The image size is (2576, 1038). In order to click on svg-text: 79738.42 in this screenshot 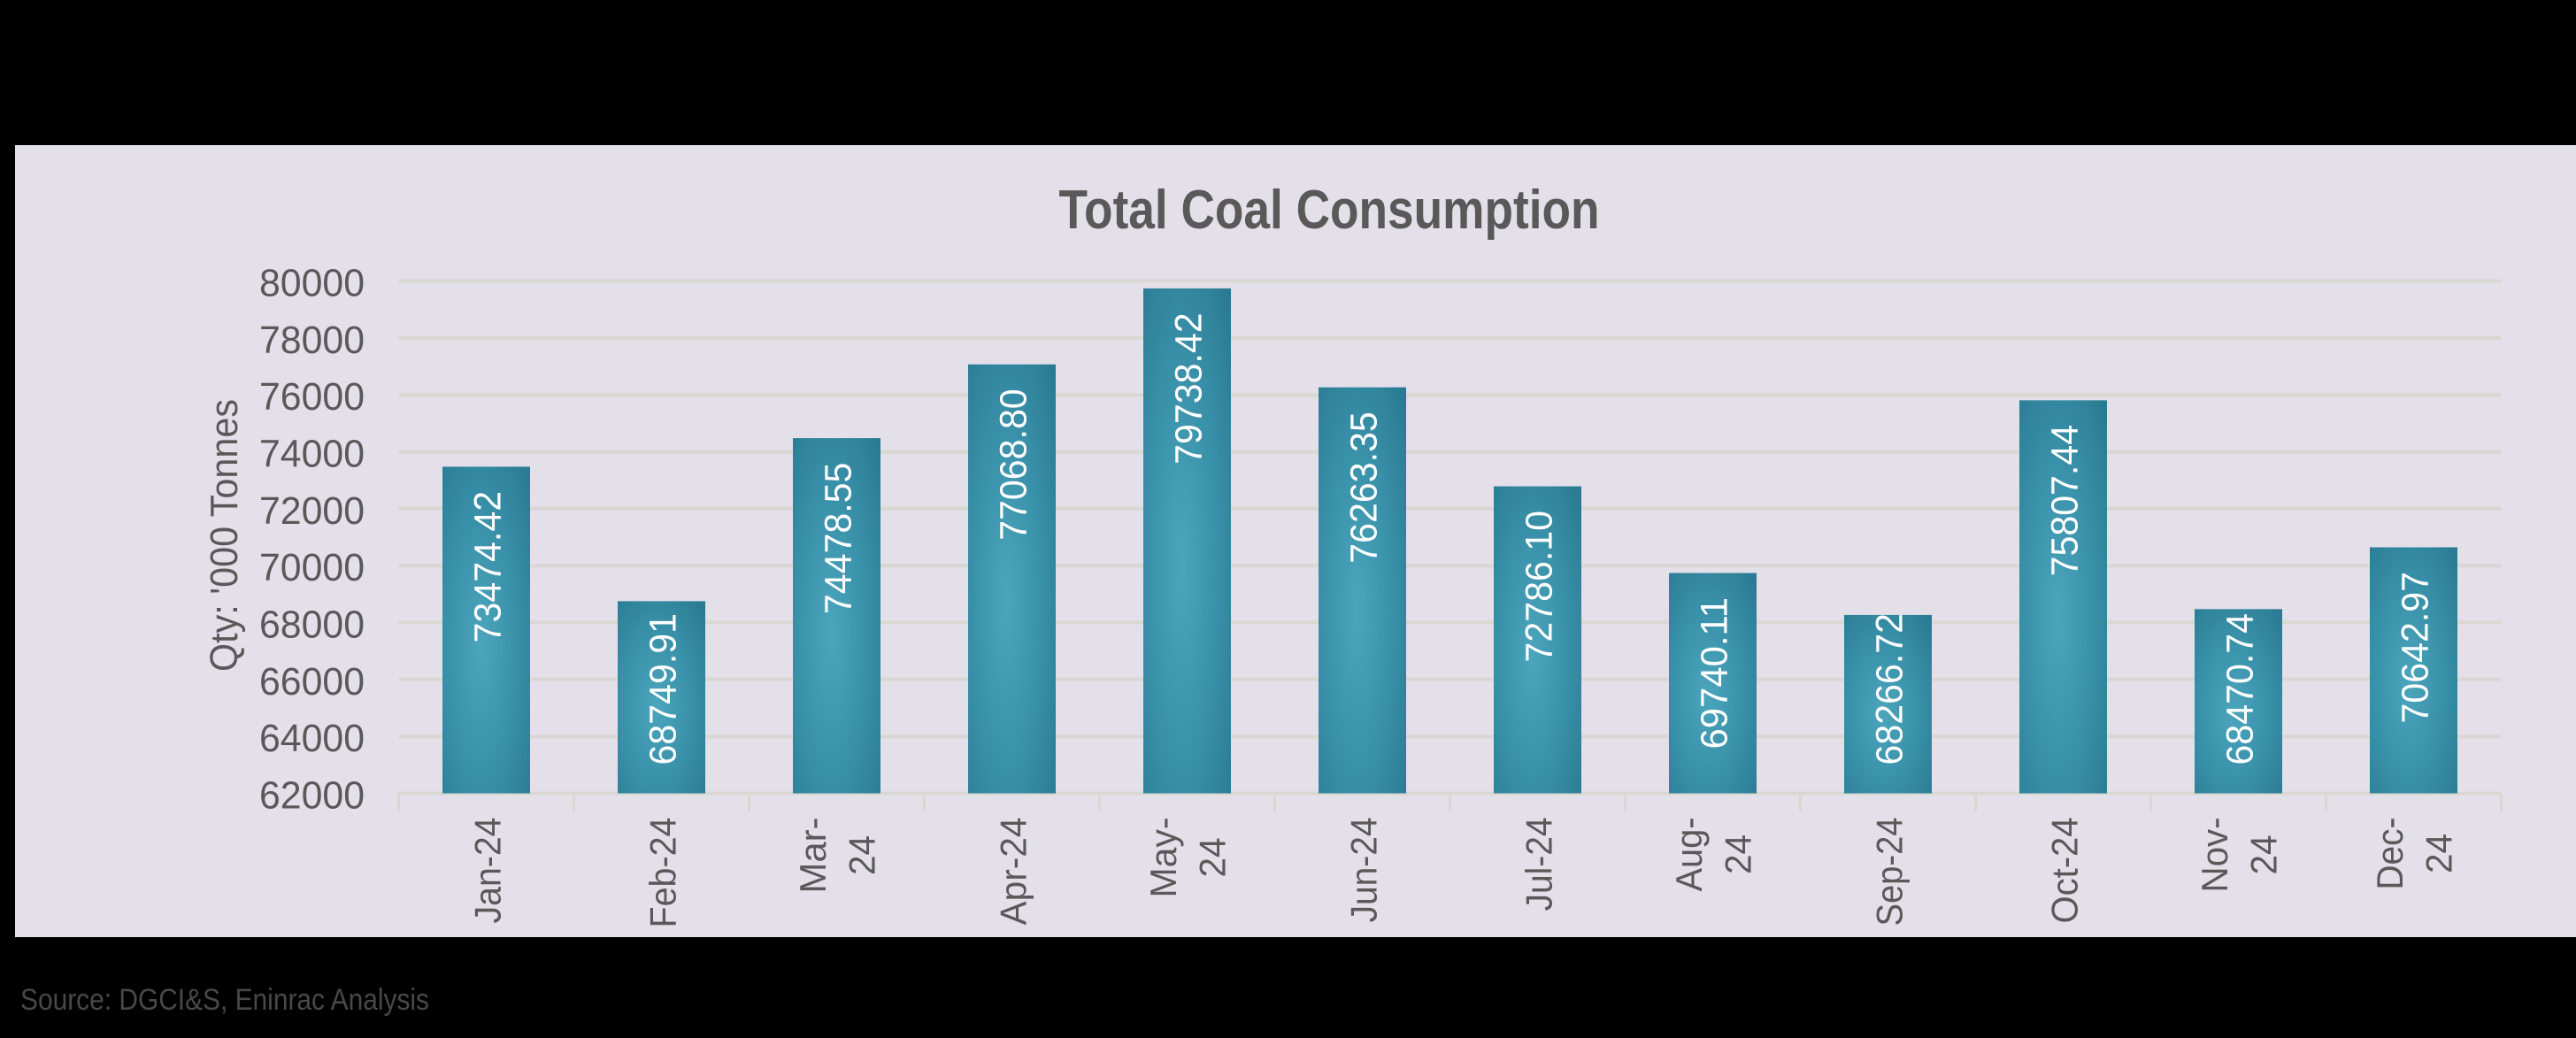, I will do `click(1188, 388)`.